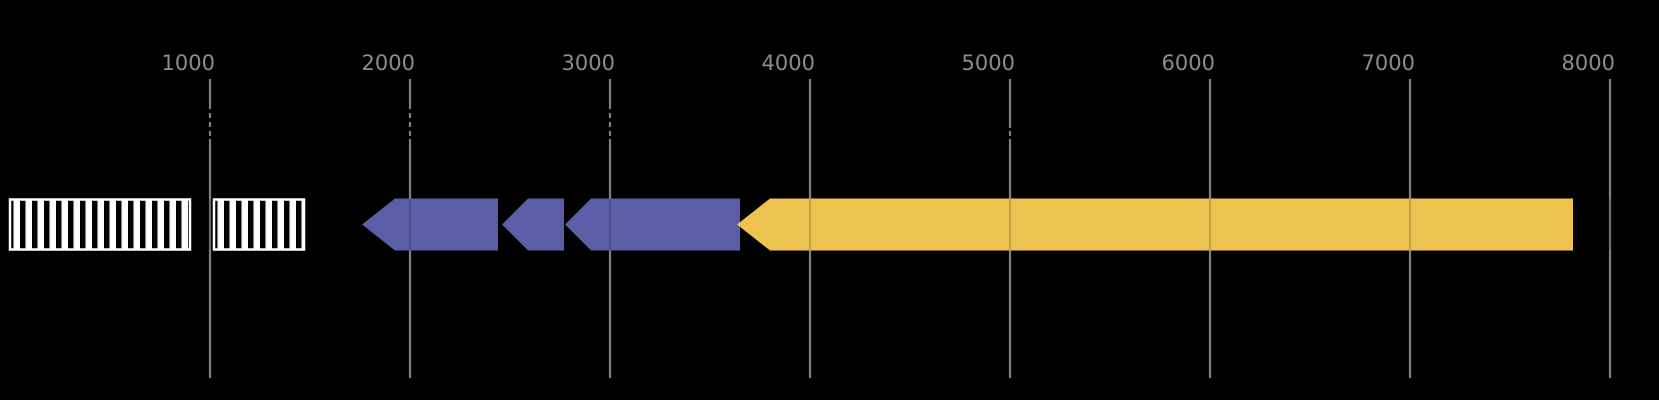 The height and width of the screenshot is (400, 1659). What do you see at coordinates (588, 63) in the screenshot?
I see `tick-label-3000: 3000` at bounding box center [588, 63].